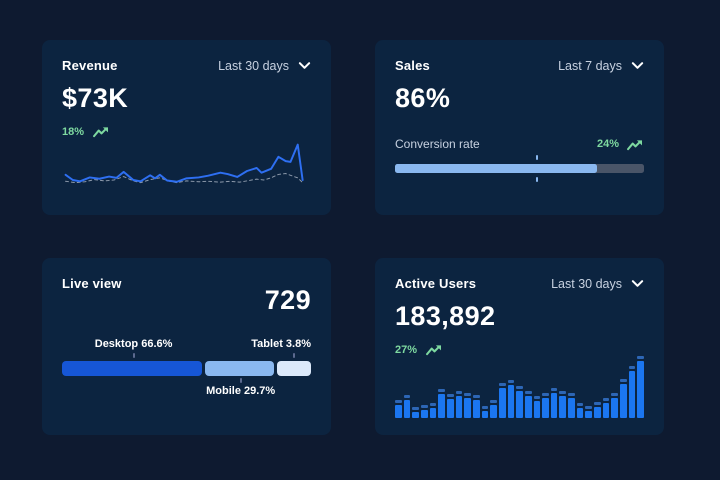 The height and width of the screenshot is (480, 720). Describe the element at coordinates (287, 300) in the screenshot. I see `live-view-value: 729` at that location.